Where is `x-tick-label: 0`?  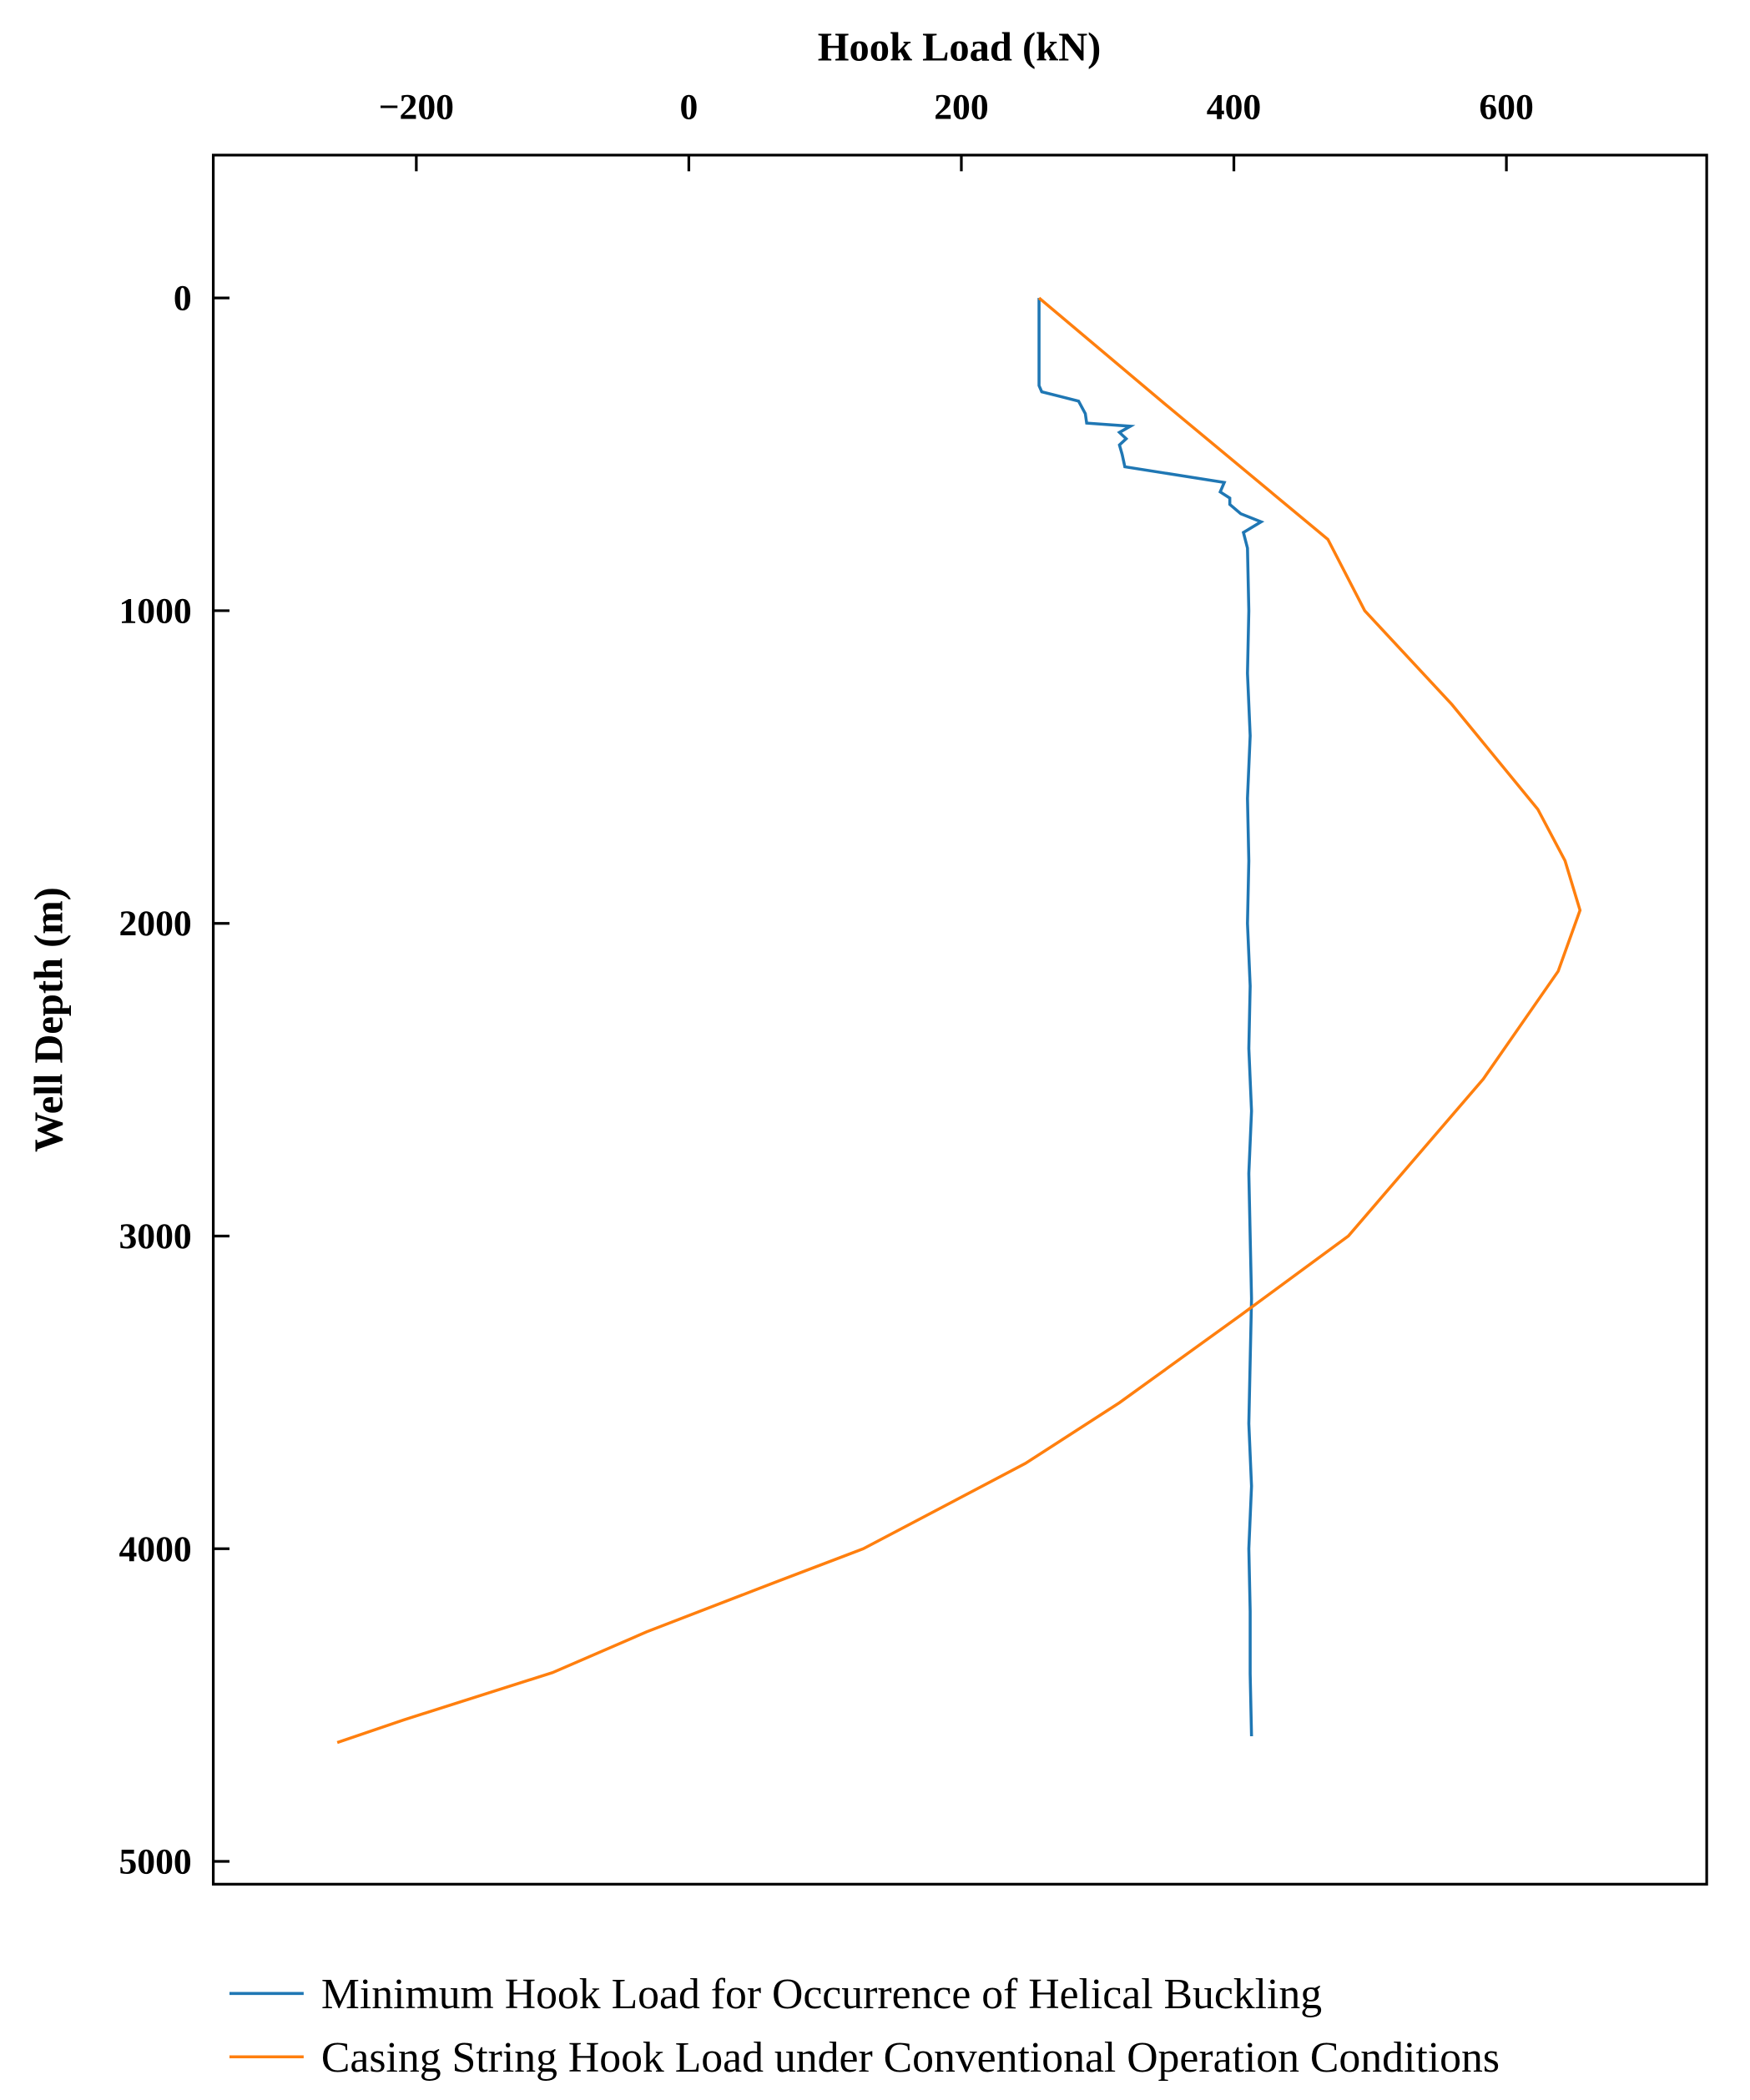 x-tick-label: 0 is located at coordinates (689, 107).